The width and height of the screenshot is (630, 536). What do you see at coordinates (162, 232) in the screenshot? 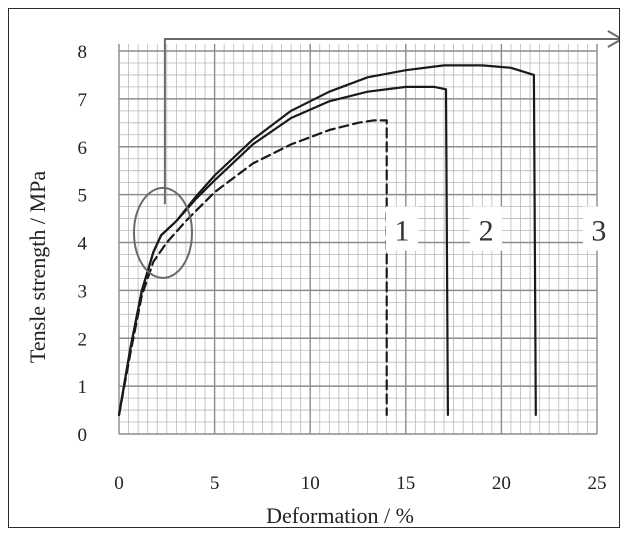
I see `annotation-circle` at bounding box center [162, 232].